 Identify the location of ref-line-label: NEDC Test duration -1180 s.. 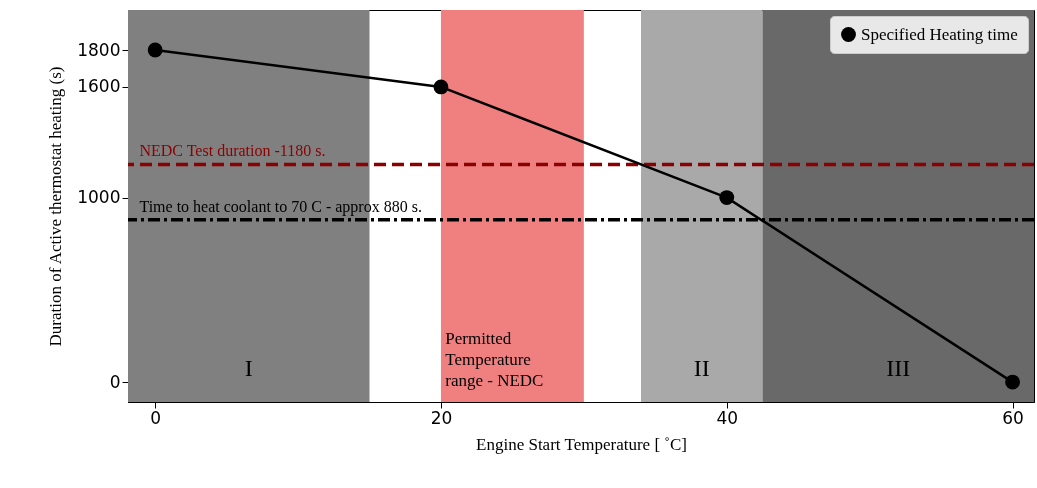
(232, 151).